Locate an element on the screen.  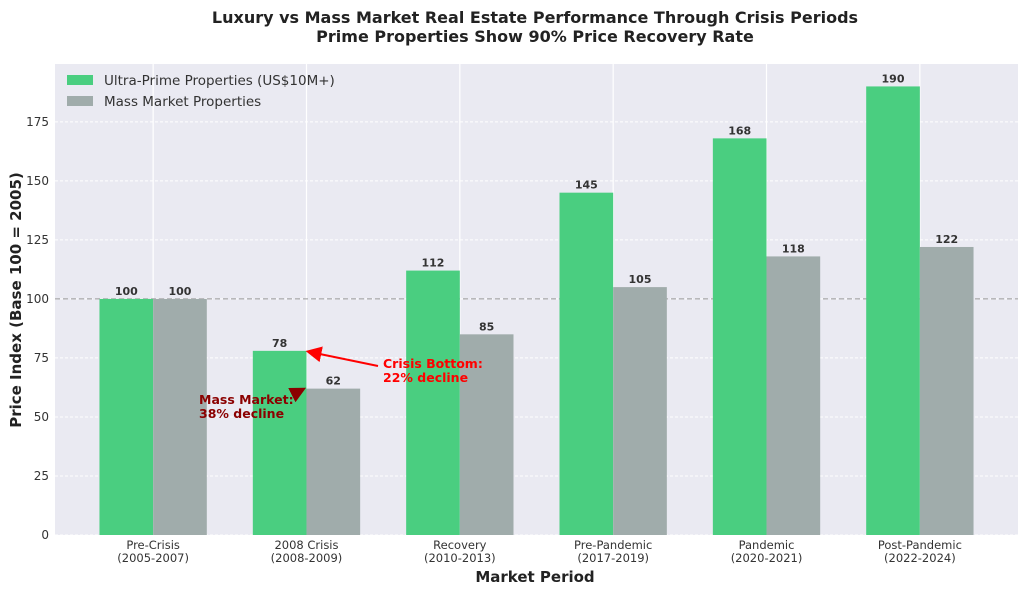
x-tick-label: 2008 Crisis is located at coordinates (306, 545).